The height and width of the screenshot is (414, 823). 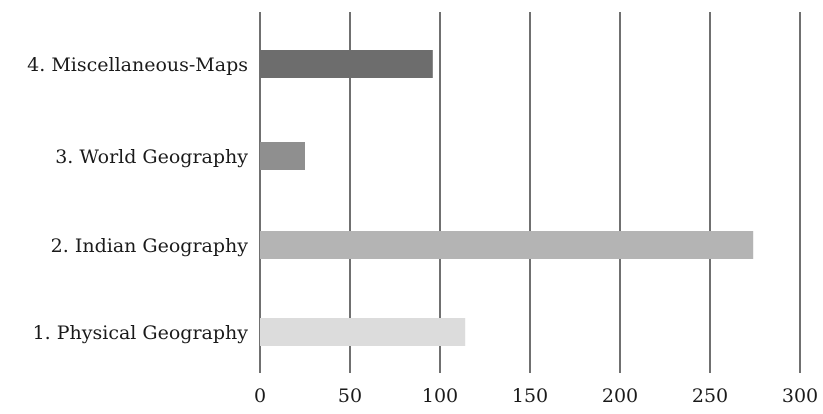 I want to click on category-label-4: 4. Miscellaneous-Maps, so click(x=137, y=65).